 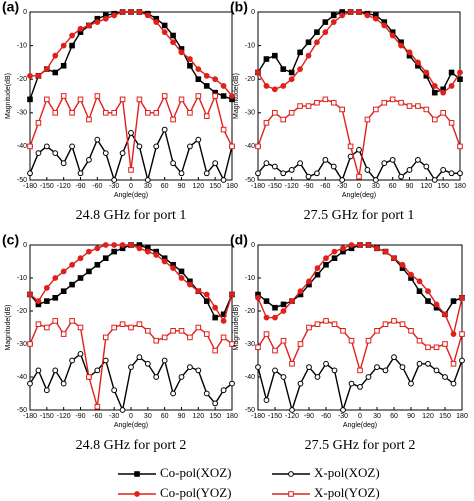 What do you see at coordinates (250, 344) in the screenshot?
I see `y-tick-label: -30` at bounding box center [250, 344].